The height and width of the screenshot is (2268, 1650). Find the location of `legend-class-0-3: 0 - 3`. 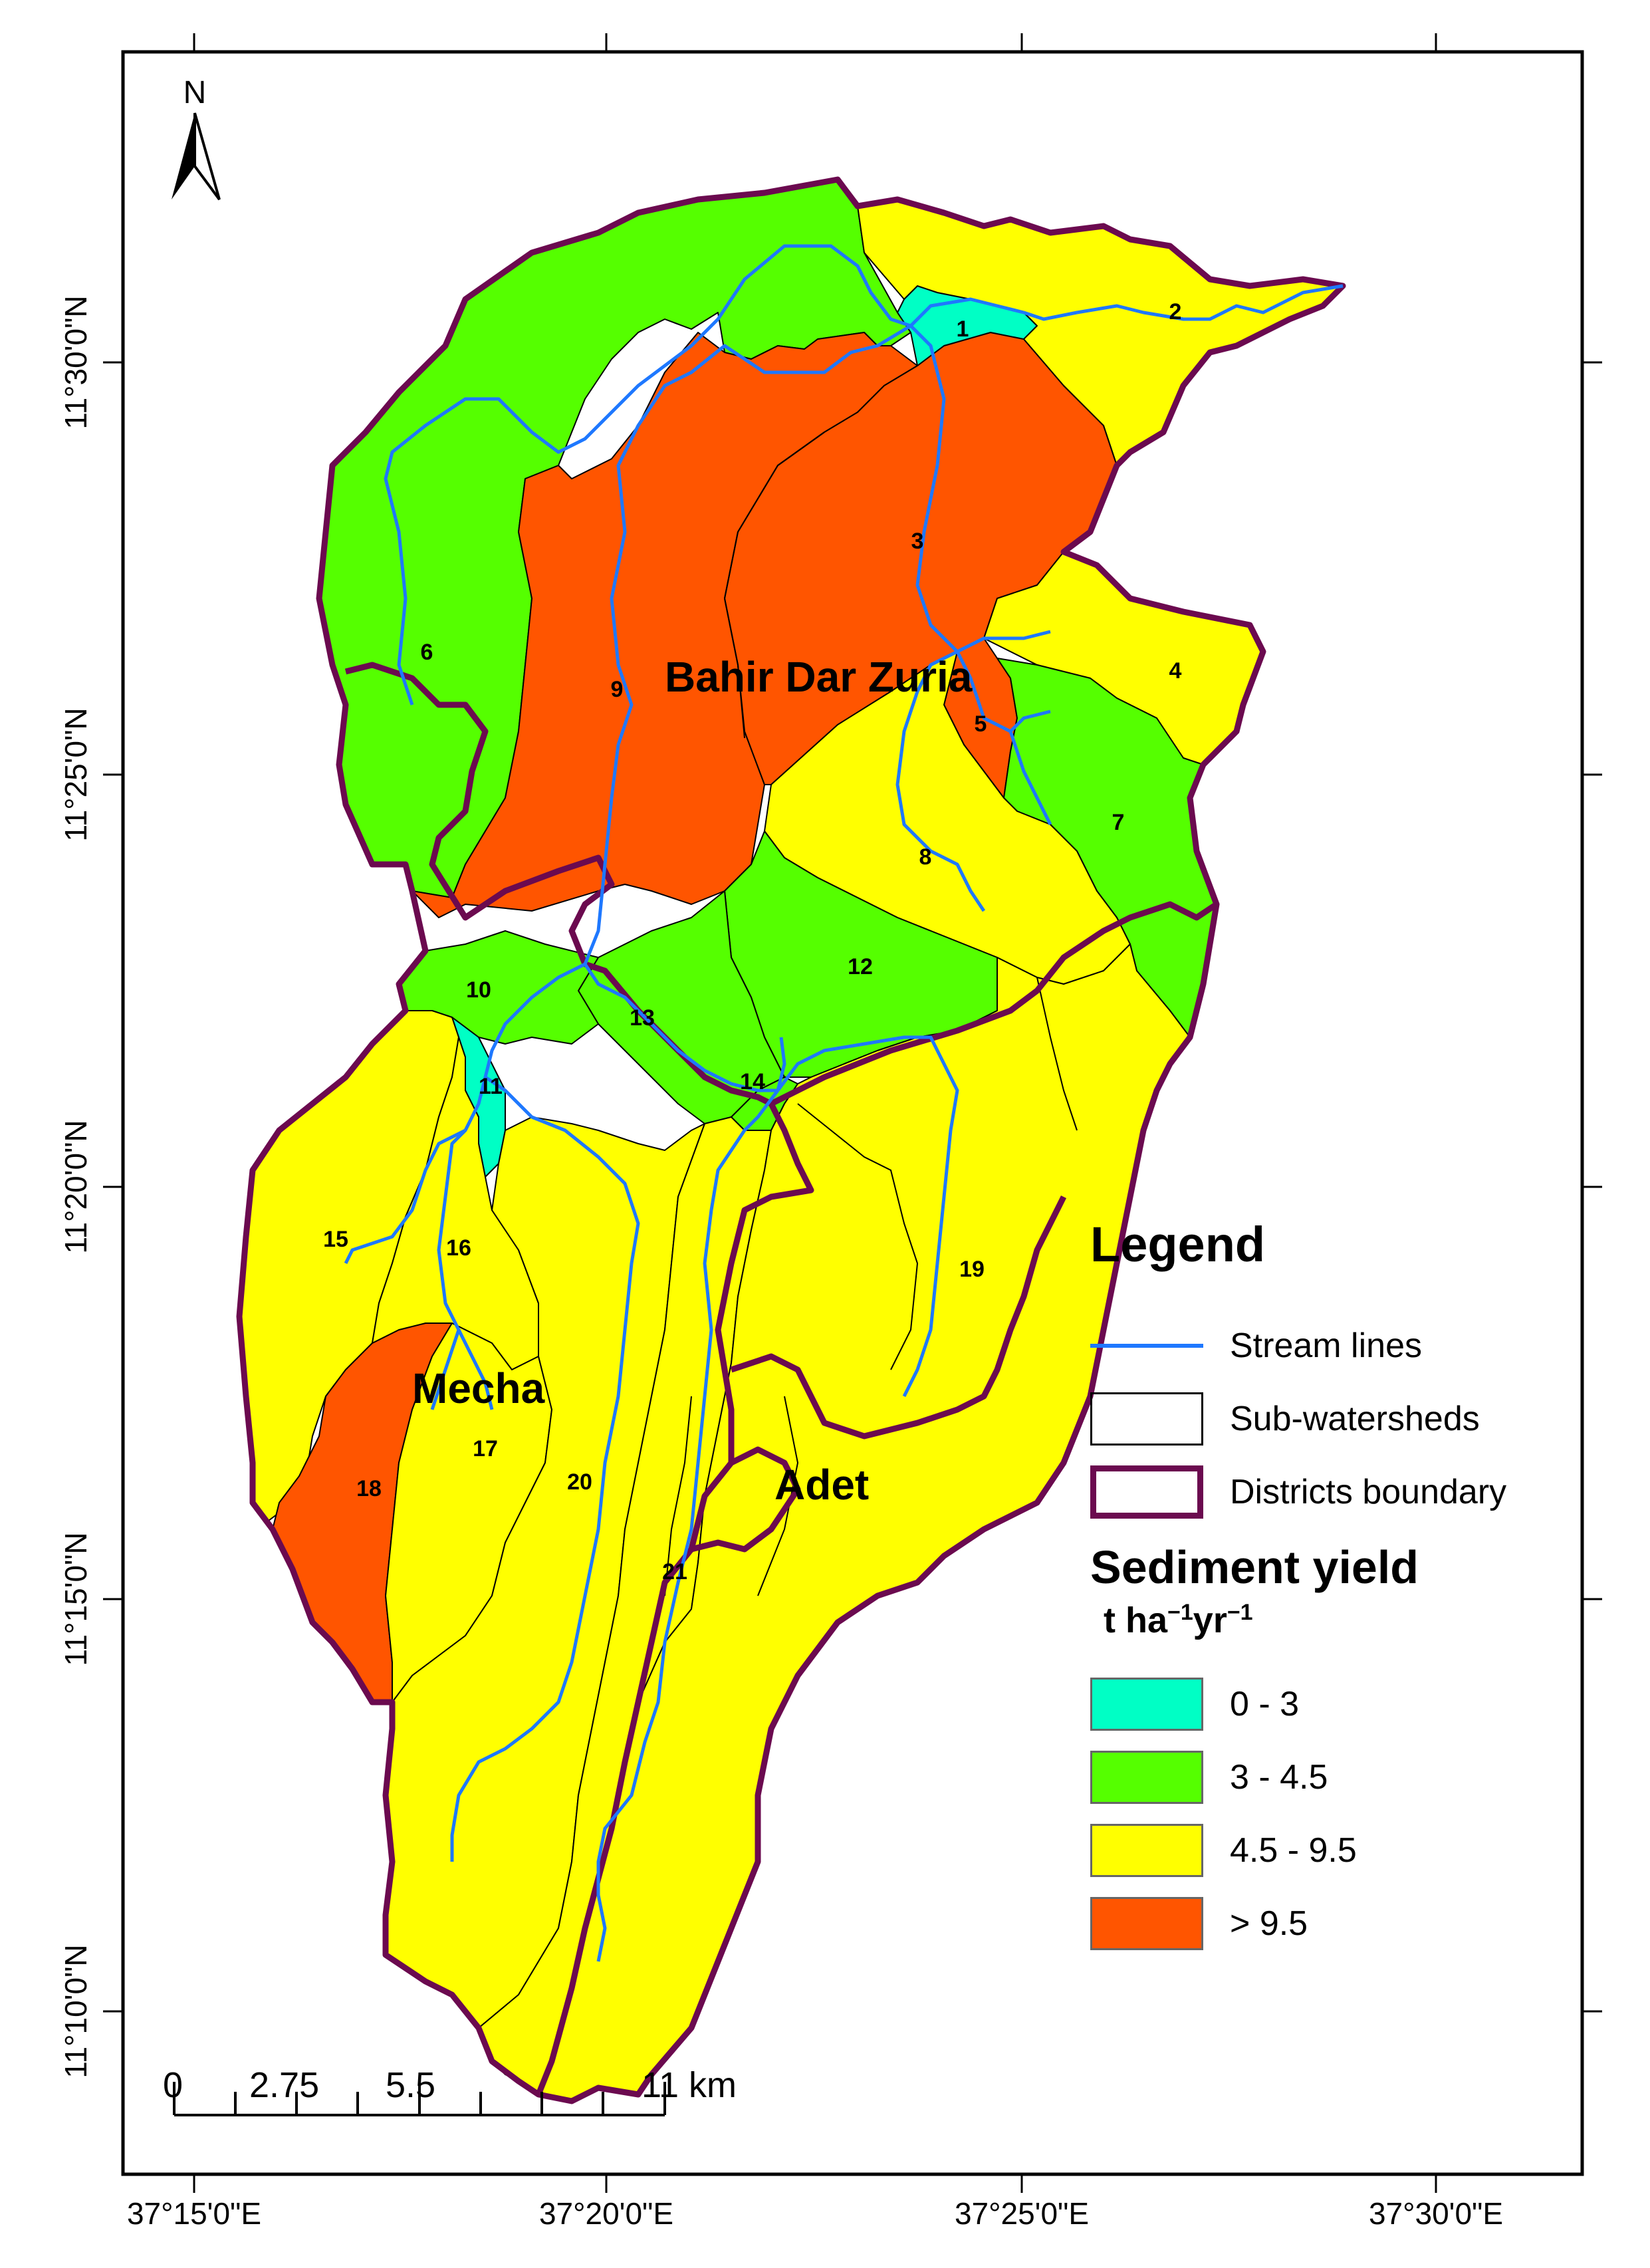

legend-class-0-3: 0 - 3 is located at coordinates (1342, 1704).